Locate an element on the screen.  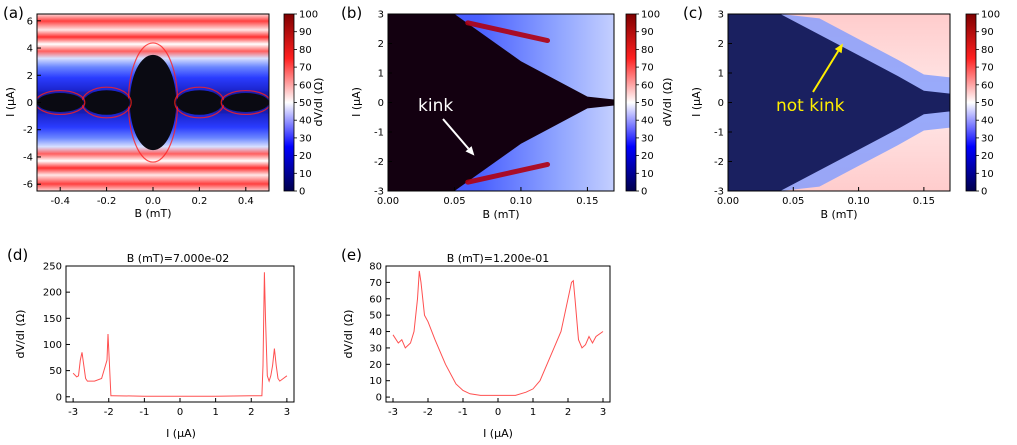
heatmap-c-image is located at coordinates (839, 102).